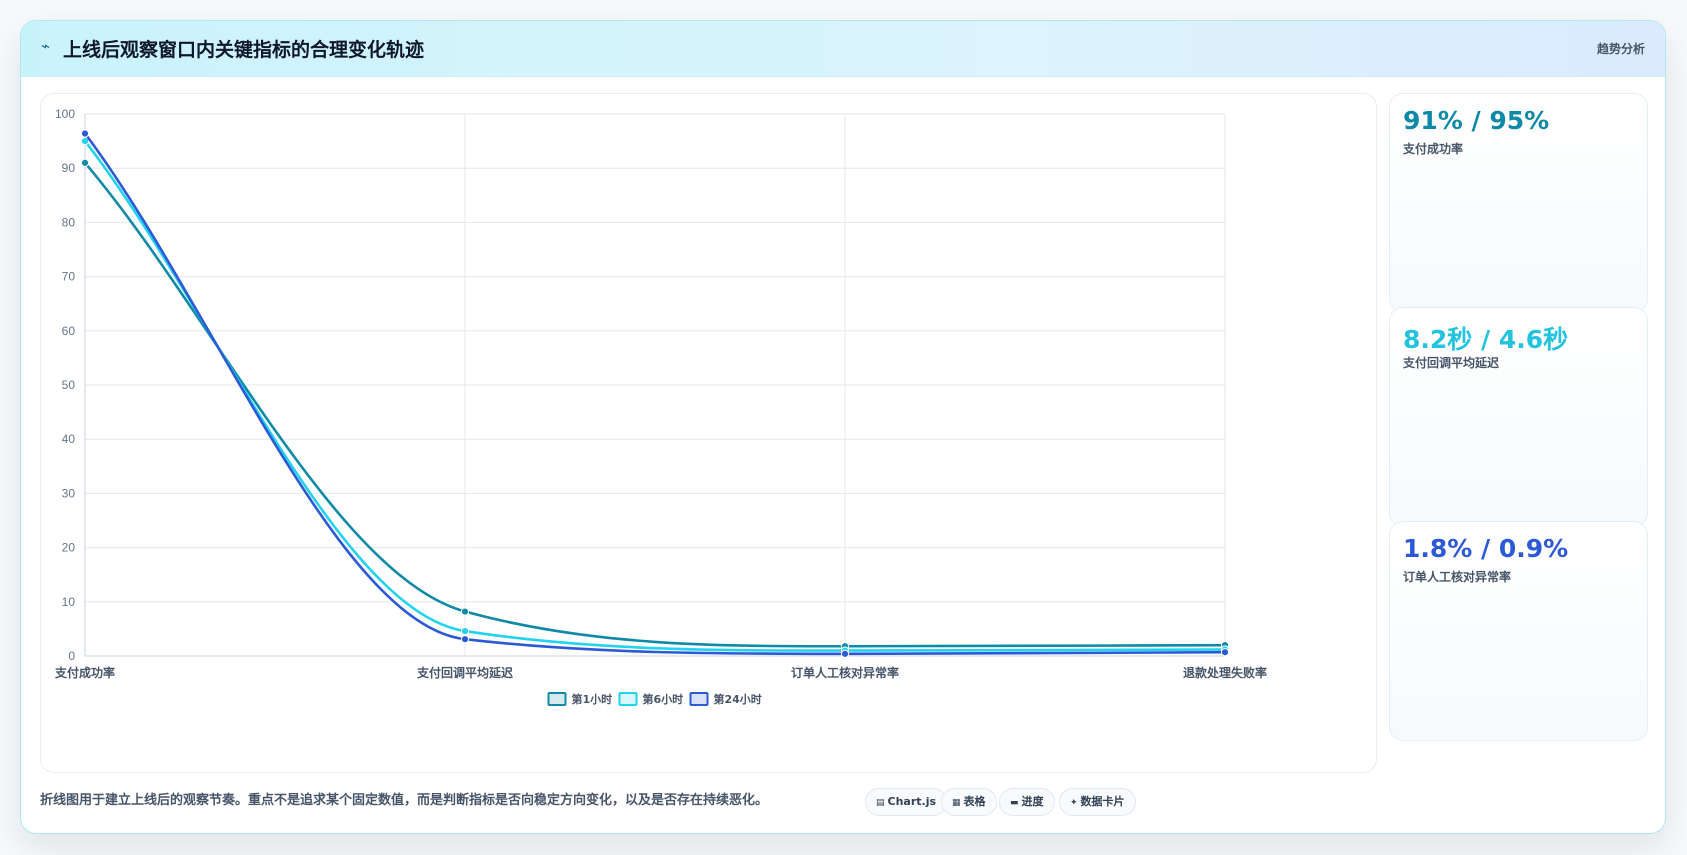  What do you see at coordinates (1486, 548) in the screenshot?
I see `metric-value: 1.8% / 0.9%` at bounding box center [1486, 548].